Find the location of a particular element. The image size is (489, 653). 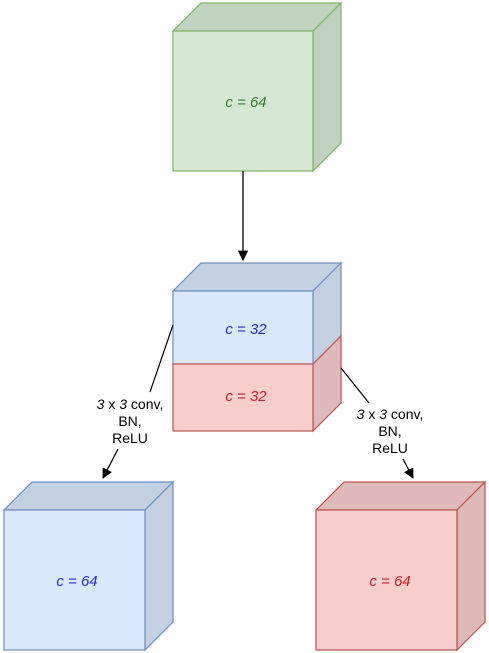

split-cube: c = 32 c = 32 is located at coordinates (257, 347).